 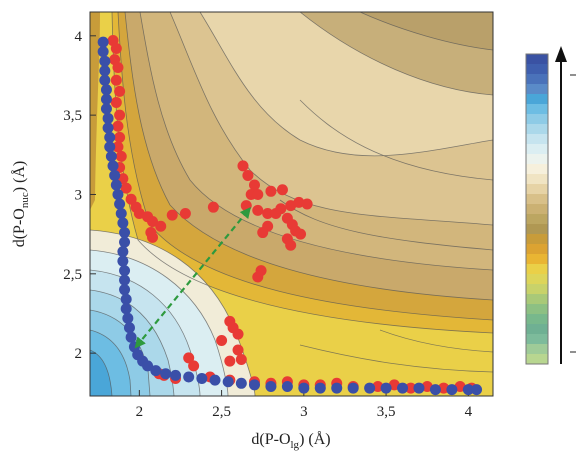 I want to click on y-axis-title-sub: nuc, so click(x=25, y=200).